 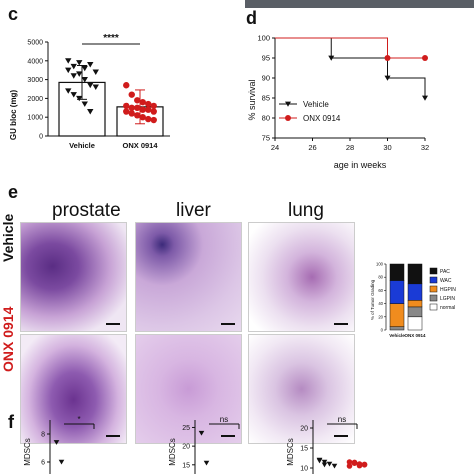 I want to click on survival-line-onx0914, so click(x=350, y=48).